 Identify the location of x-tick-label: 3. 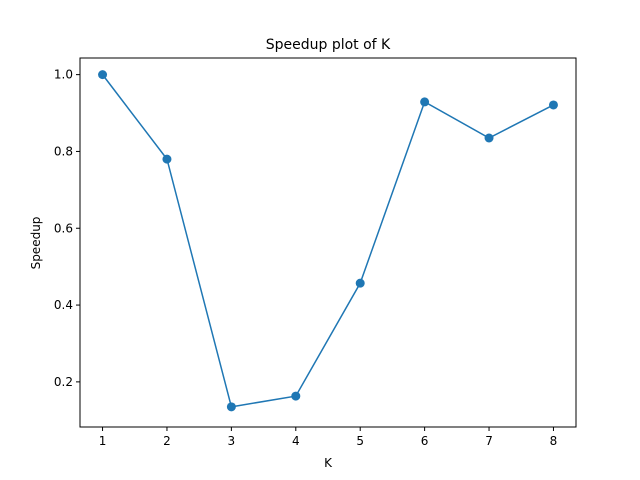
(232, 441).